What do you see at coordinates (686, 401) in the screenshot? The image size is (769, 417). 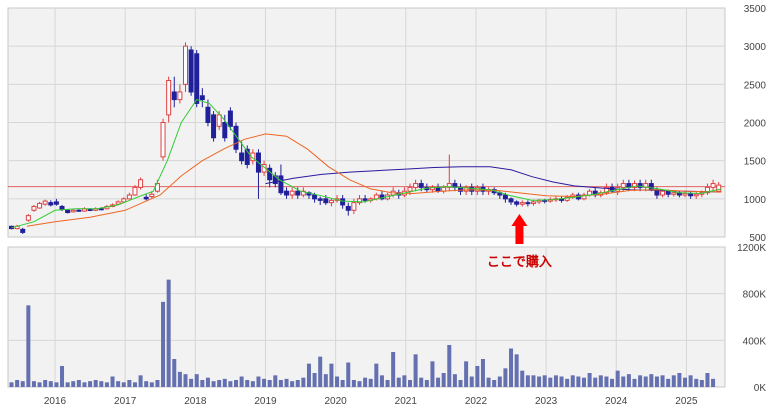 I see `x-tick-label: 2025` at bounding box center [686, 401].